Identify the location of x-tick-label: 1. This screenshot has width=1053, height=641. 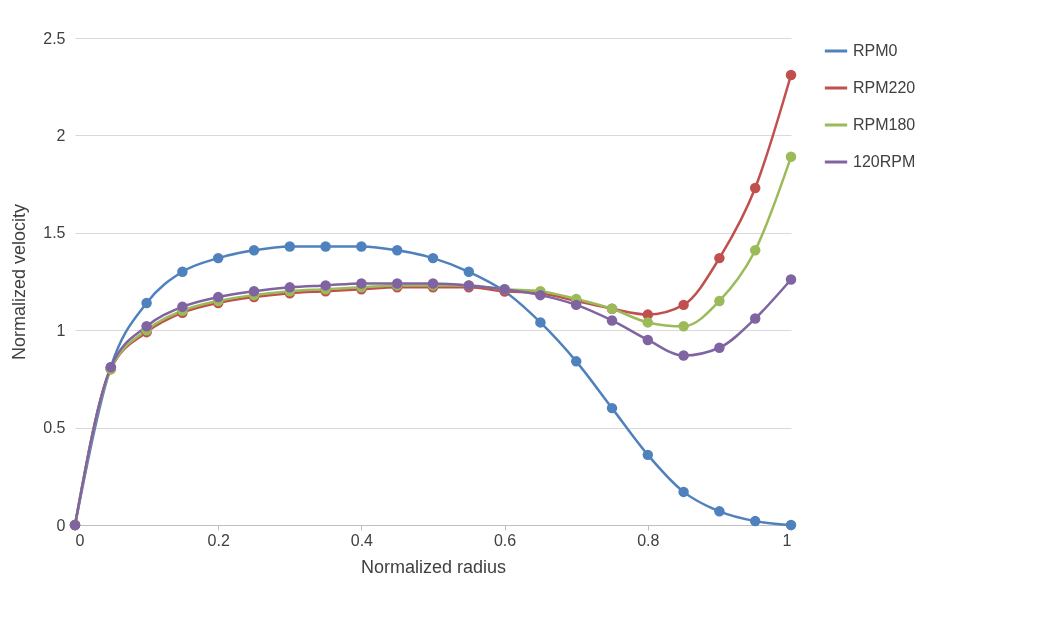
(787, 540).